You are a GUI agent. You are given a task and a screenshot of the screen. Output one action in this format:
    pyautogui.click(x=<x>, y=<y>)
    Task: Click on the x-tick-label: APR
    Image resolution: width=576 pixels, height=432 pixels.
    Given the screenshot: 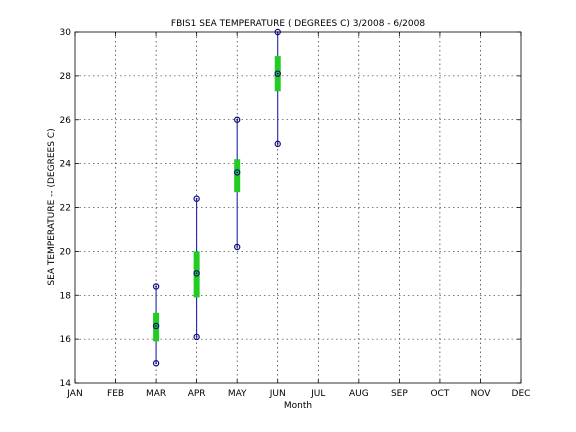 What is the action you would take?
    pyautogui.click(x=197, y=394)
    